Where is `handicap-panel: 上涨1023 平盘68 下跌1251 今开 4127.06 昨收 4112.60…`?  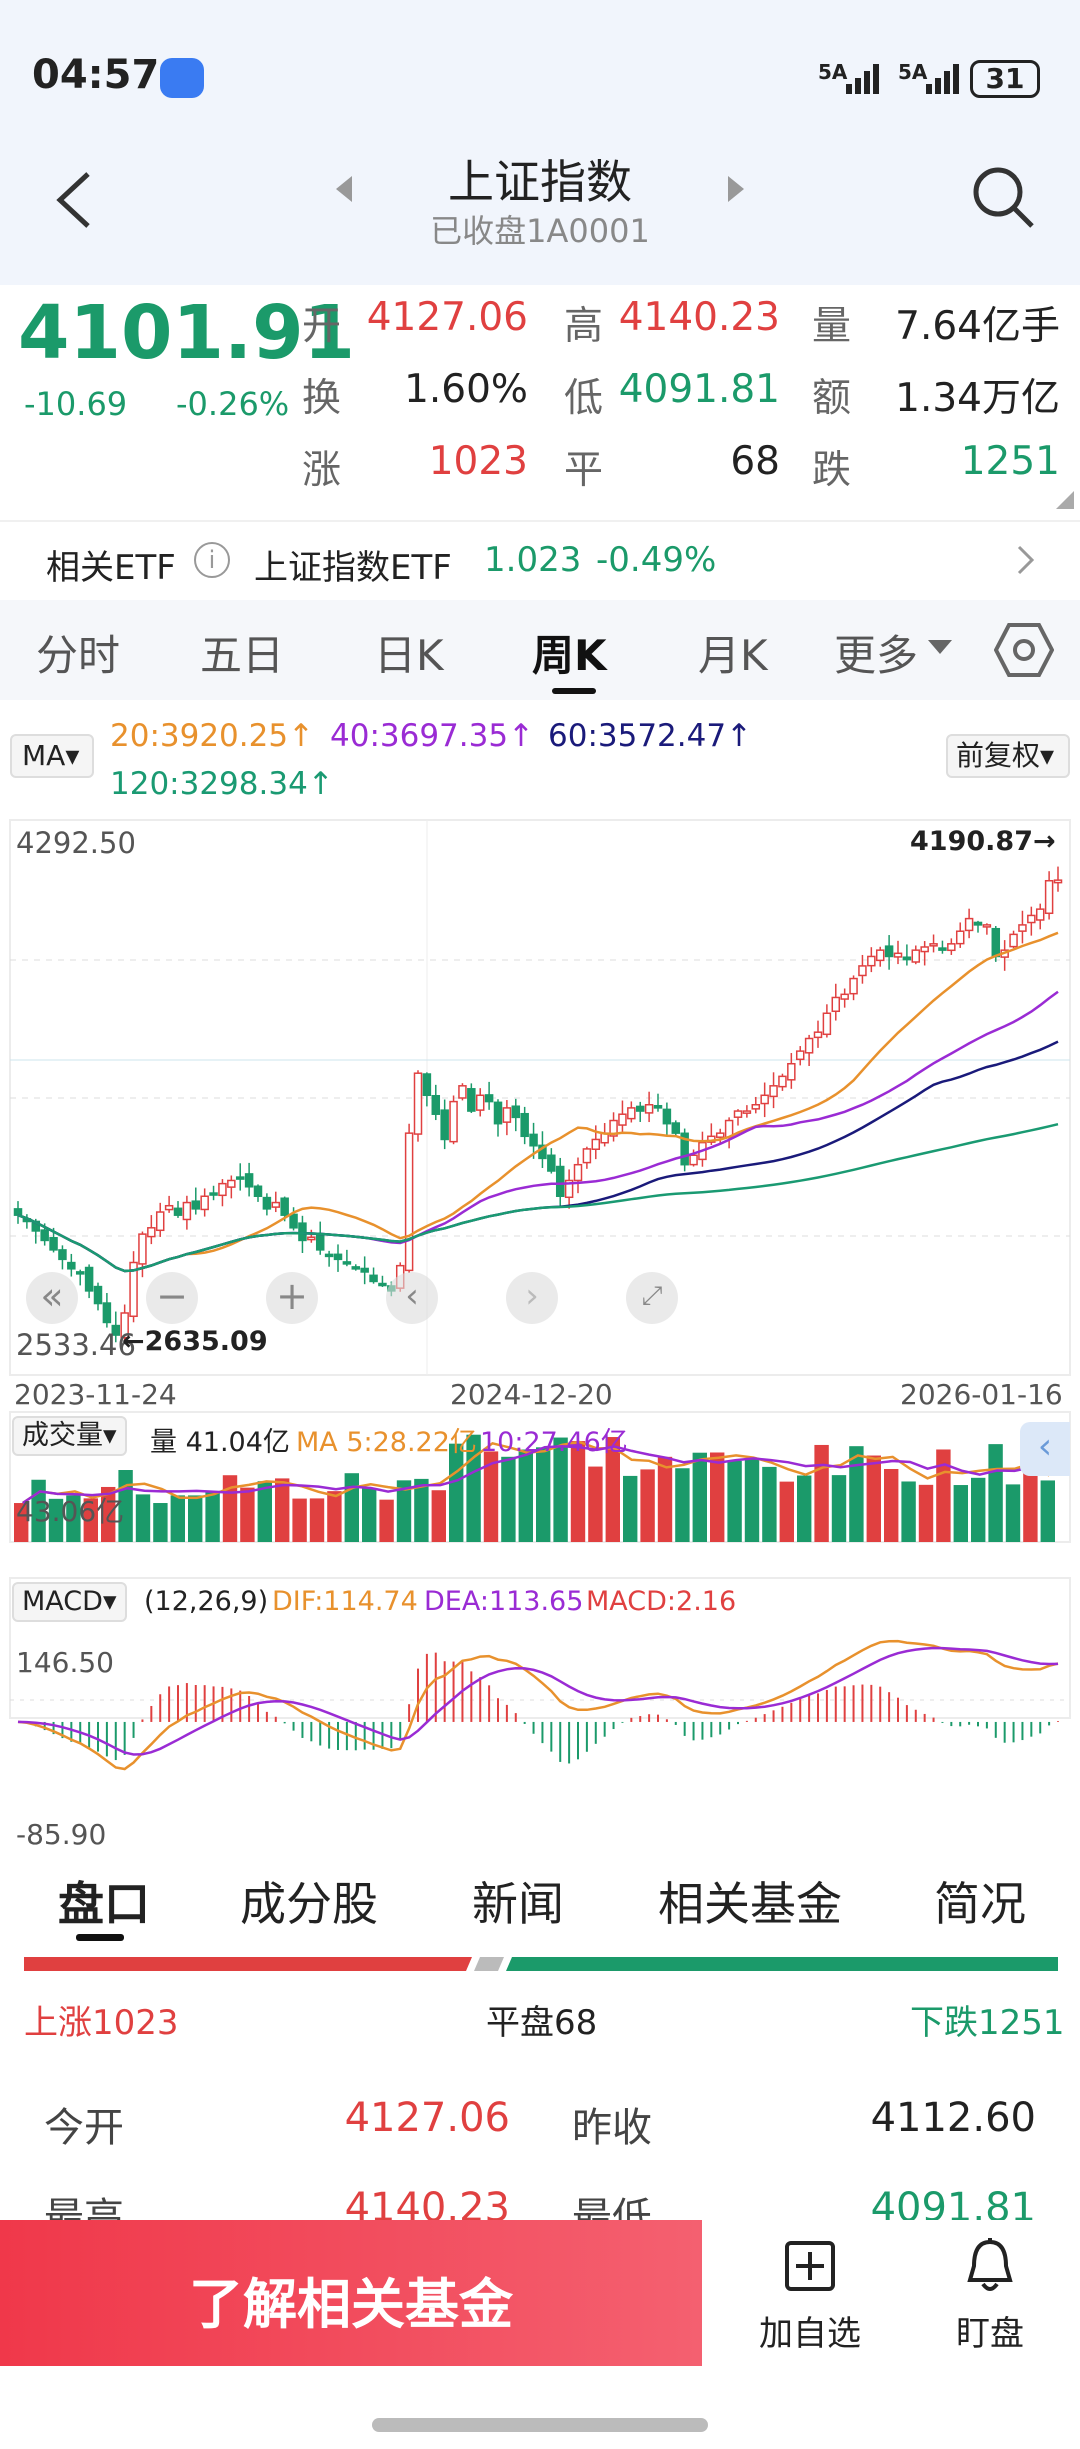 handicap-panel: 上涨1023 平盘68 下跌1251 今开 4127.06 昨收 4112.60… is located at coordinates (540, 2108).